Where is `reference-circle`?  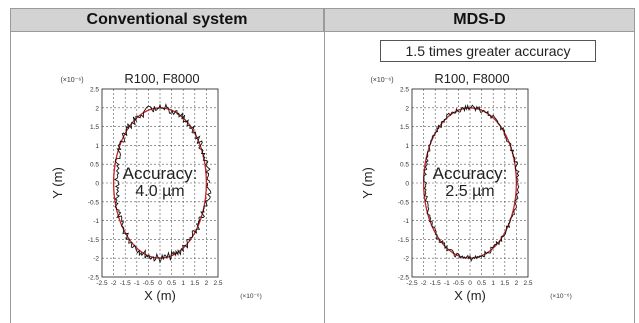
reference-circle is located at coordinates (160, 183).